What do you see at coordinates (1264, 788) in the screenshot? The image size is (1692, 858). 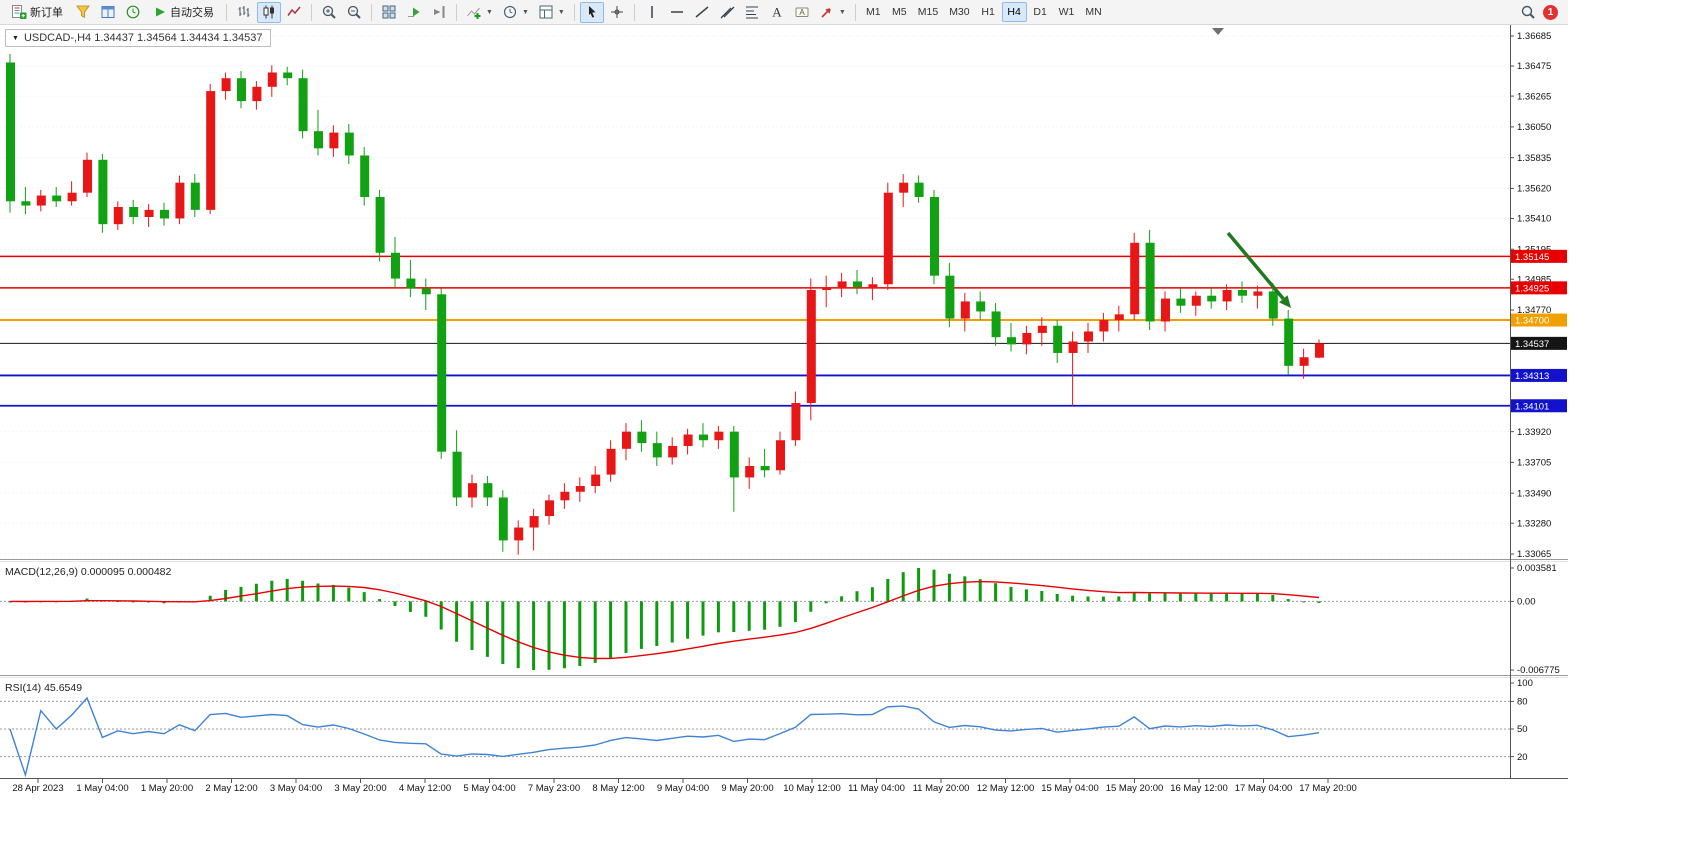 I see `time-label: 17 May 04:00` at bounding box center [1264, 788].